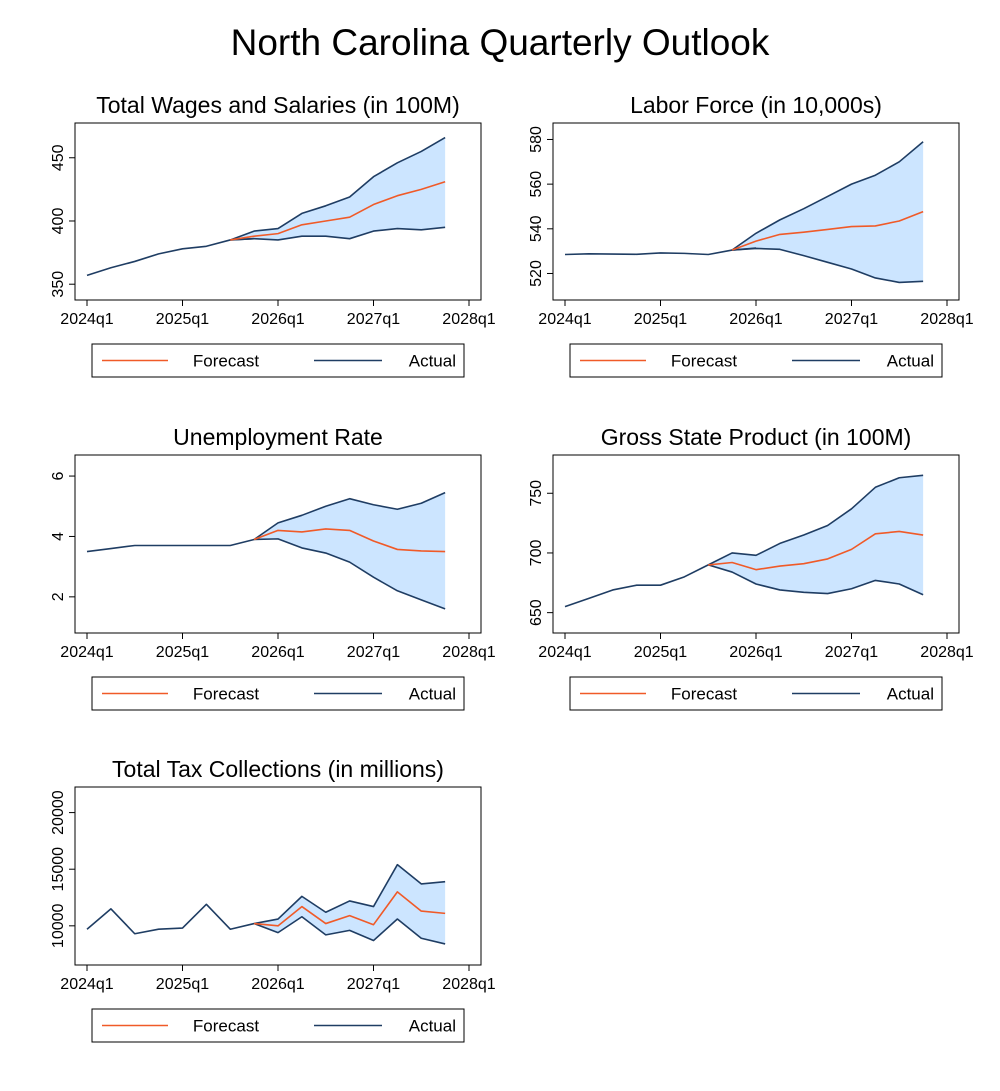  I want to click on y-tick-label: 20000, so click(58, 812).